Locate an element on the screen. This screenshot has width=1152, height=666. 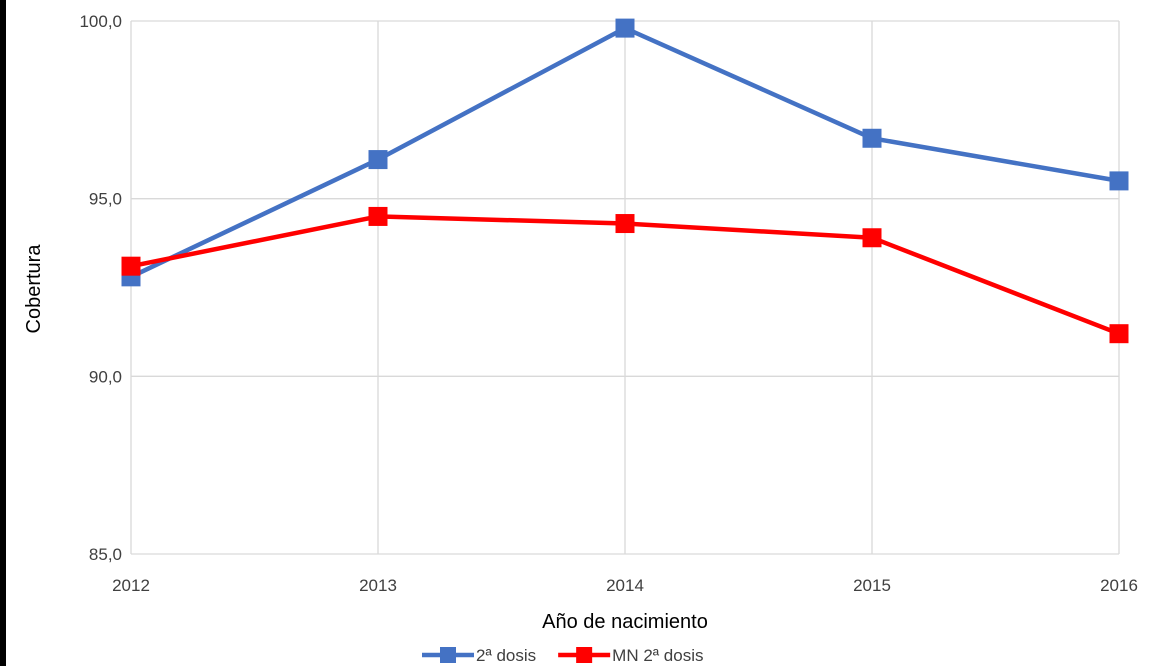
x-tick-label: 2013 is located at coordinates (378, 585).